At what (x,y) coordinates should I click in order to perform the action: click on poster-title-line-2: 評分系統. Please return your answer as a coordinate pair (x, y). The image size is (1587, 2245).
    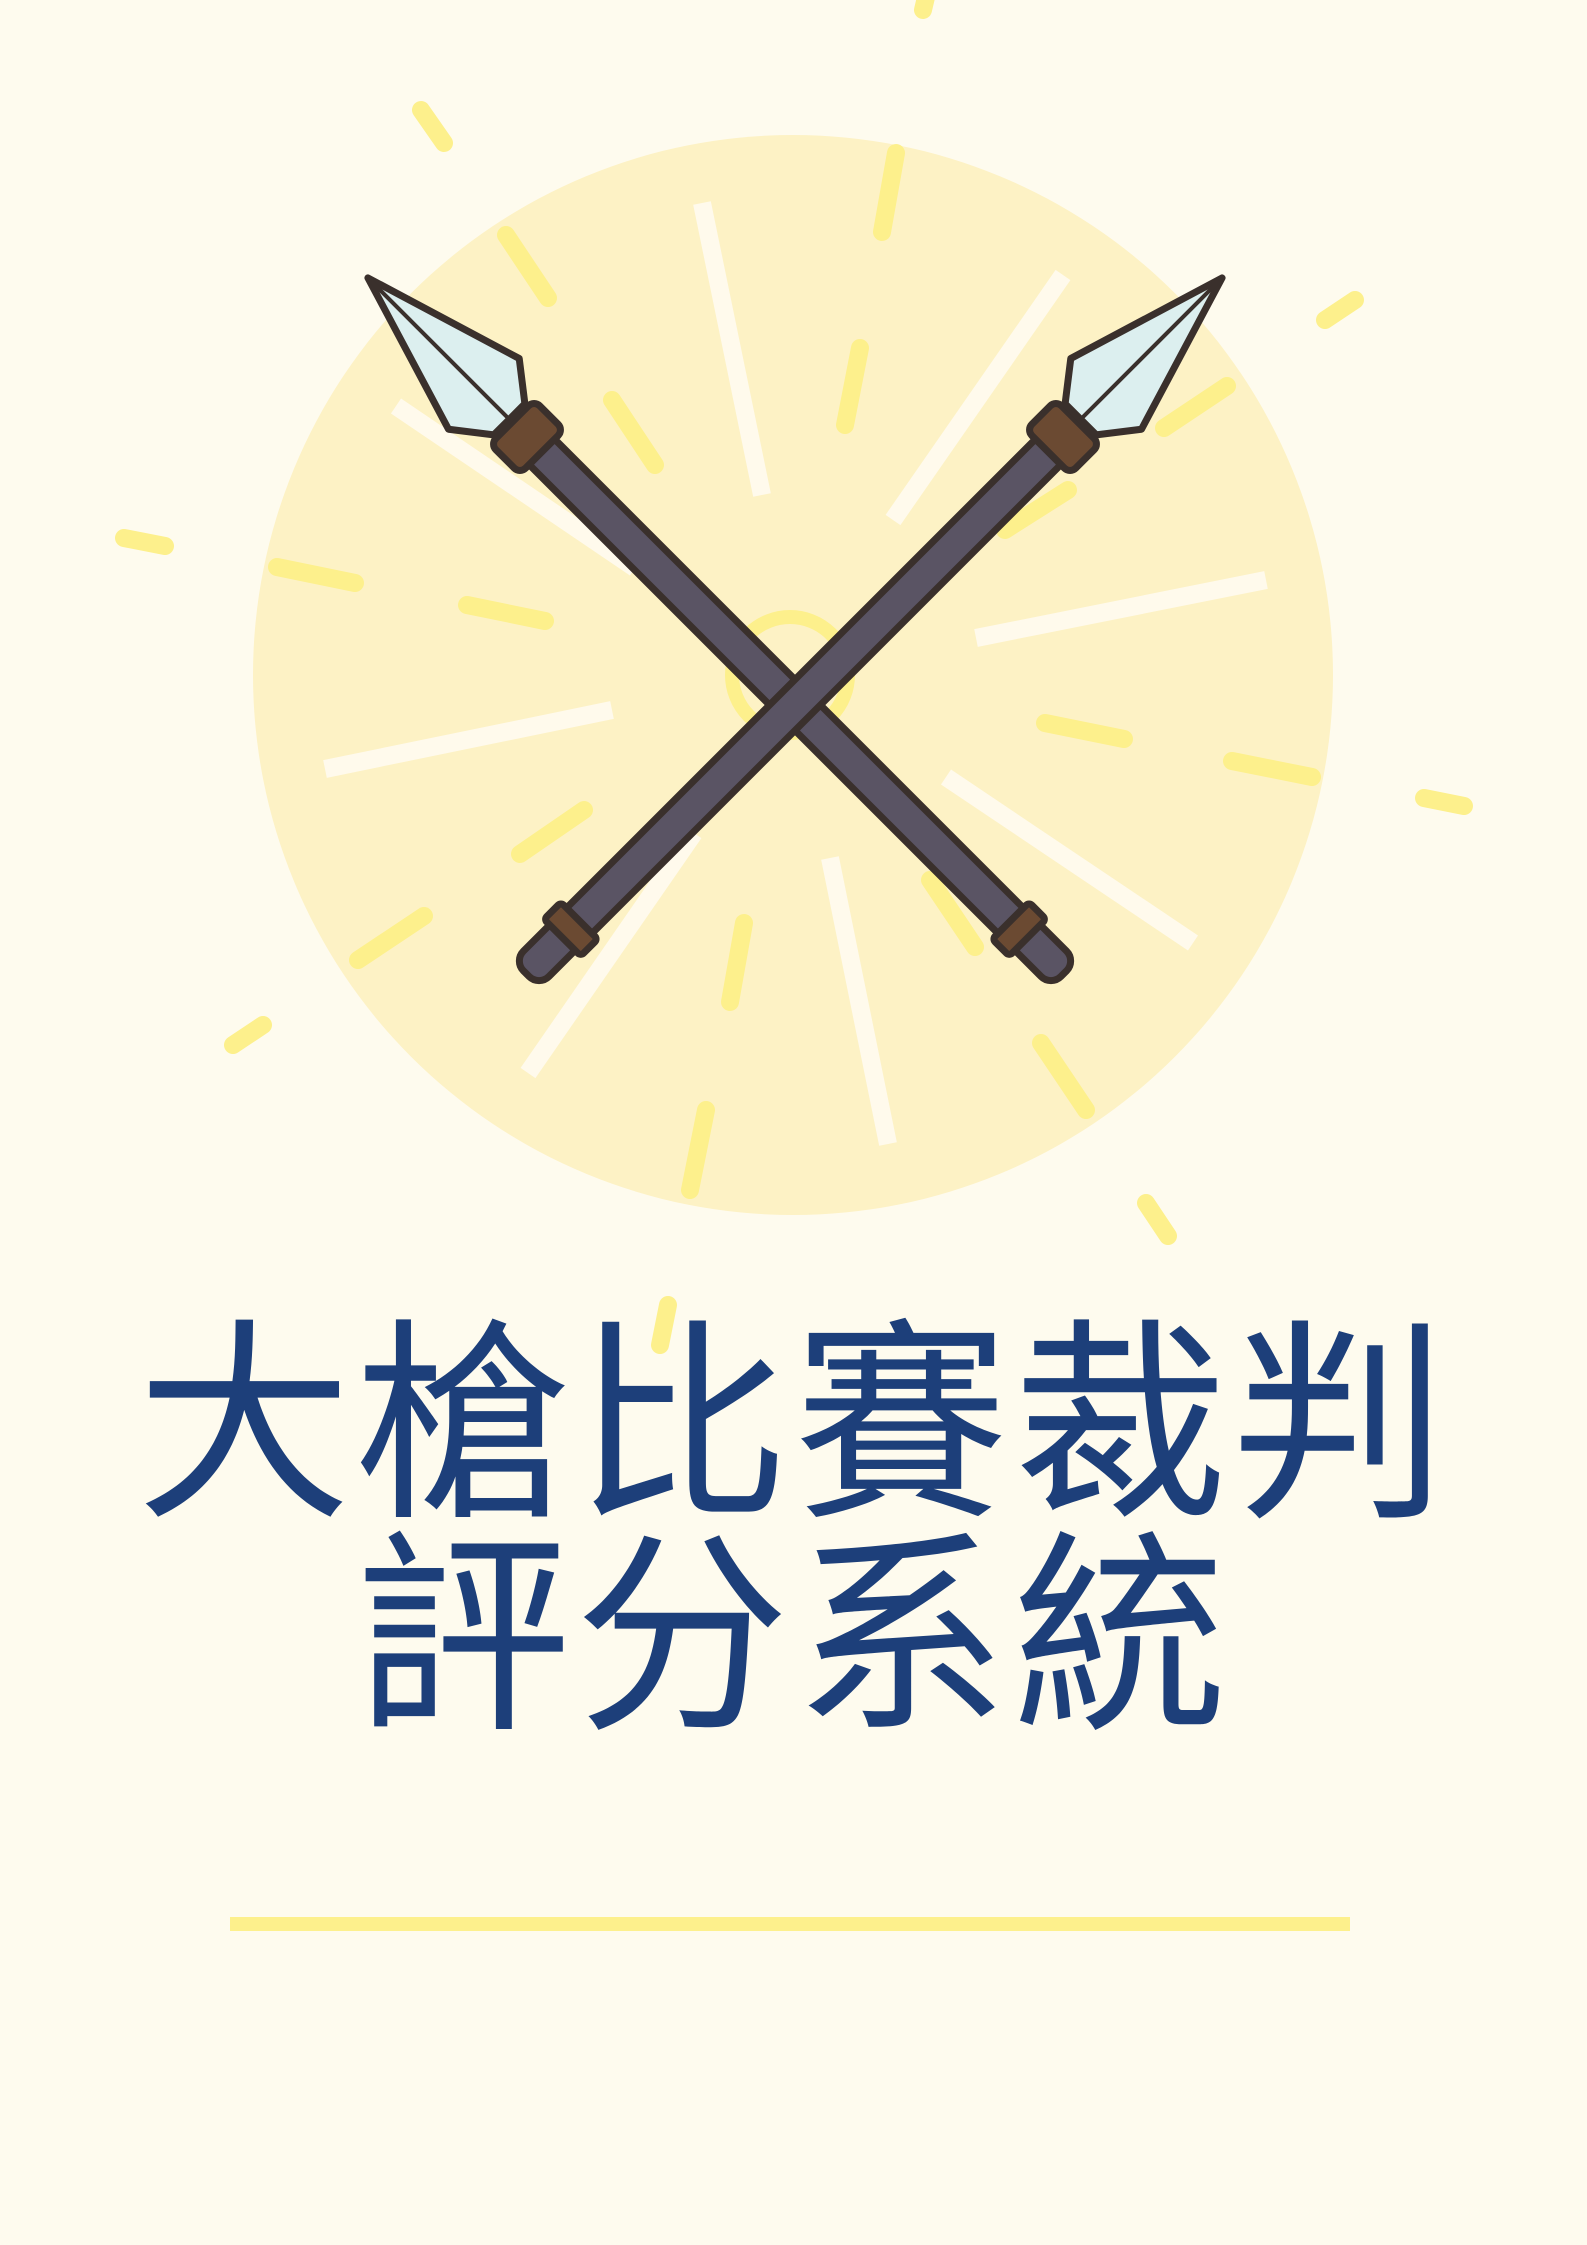
    Looking at the image, I should click on (793, 1637).